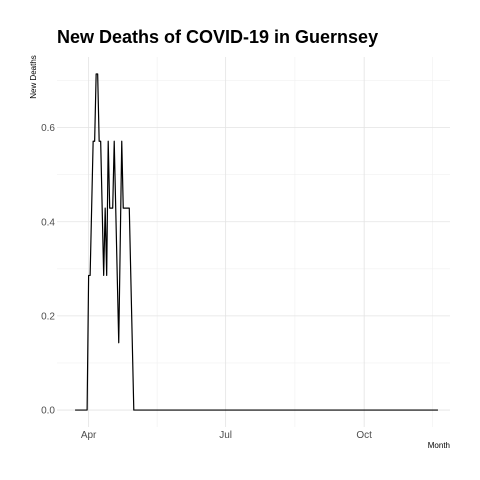 Image resolution: width=480 pixels, height=480 pixels. I want to click on y-tick-label: 0.4, so click(48, 222).